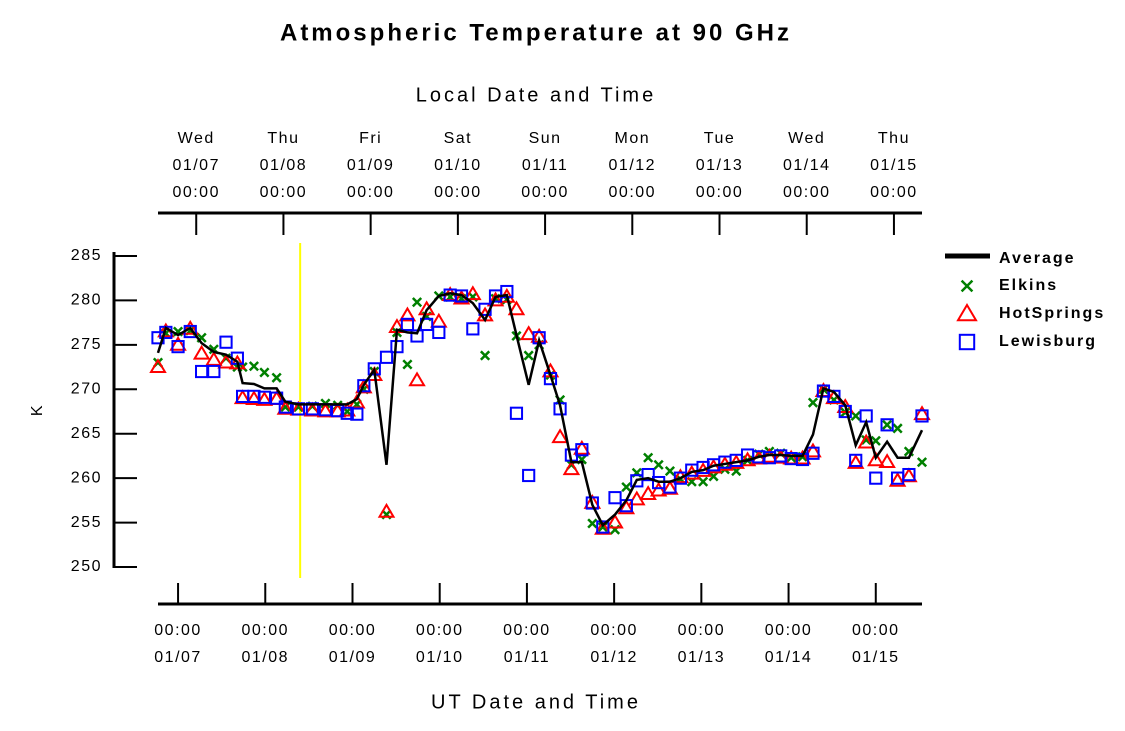 This screenshot has width=1125, height=731. Describe the element at coordinates (86, 477) in the screenshot. I see `y-tick-label: 260` at that location.